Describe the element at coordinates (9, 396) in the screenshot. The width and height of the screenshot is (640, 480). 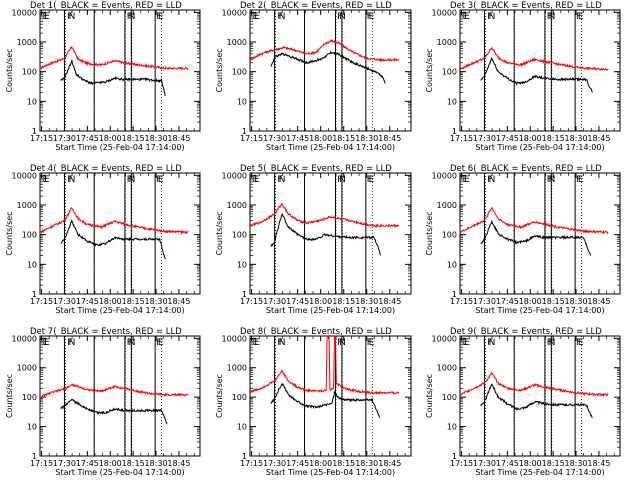
I see `y-axis-label: Counts/sec` at that location.